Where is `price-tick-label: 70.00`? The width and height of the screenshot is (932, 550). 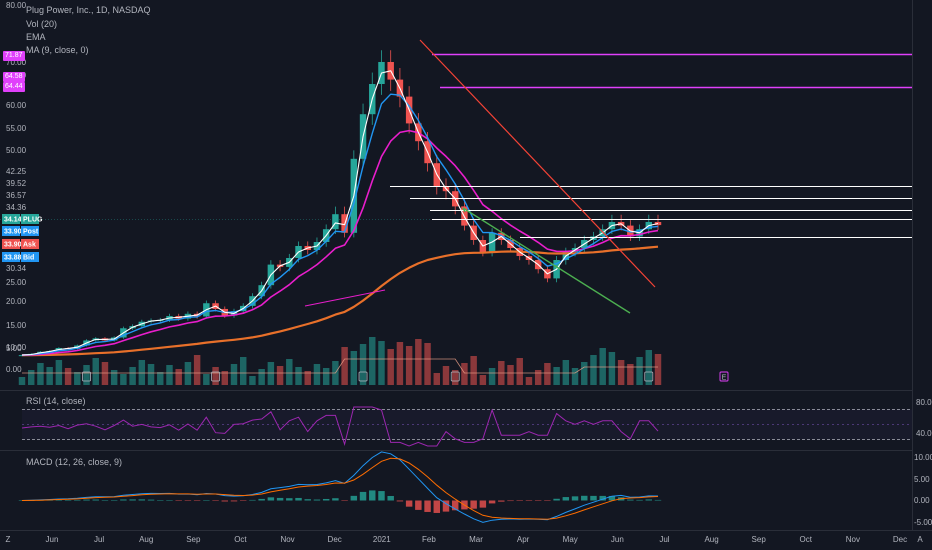 price-tick-label: 70.00 is located at coordinates (16, 62).